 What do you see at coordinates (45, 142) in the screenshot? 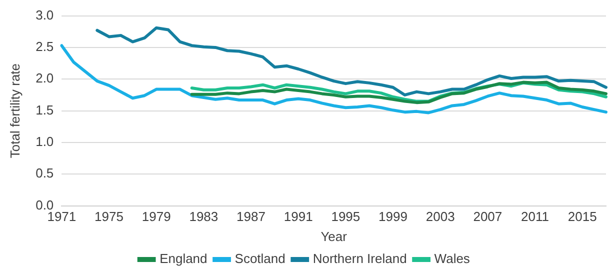
I see `y-tick-label: 1.0` at bounding box center [45, 142].